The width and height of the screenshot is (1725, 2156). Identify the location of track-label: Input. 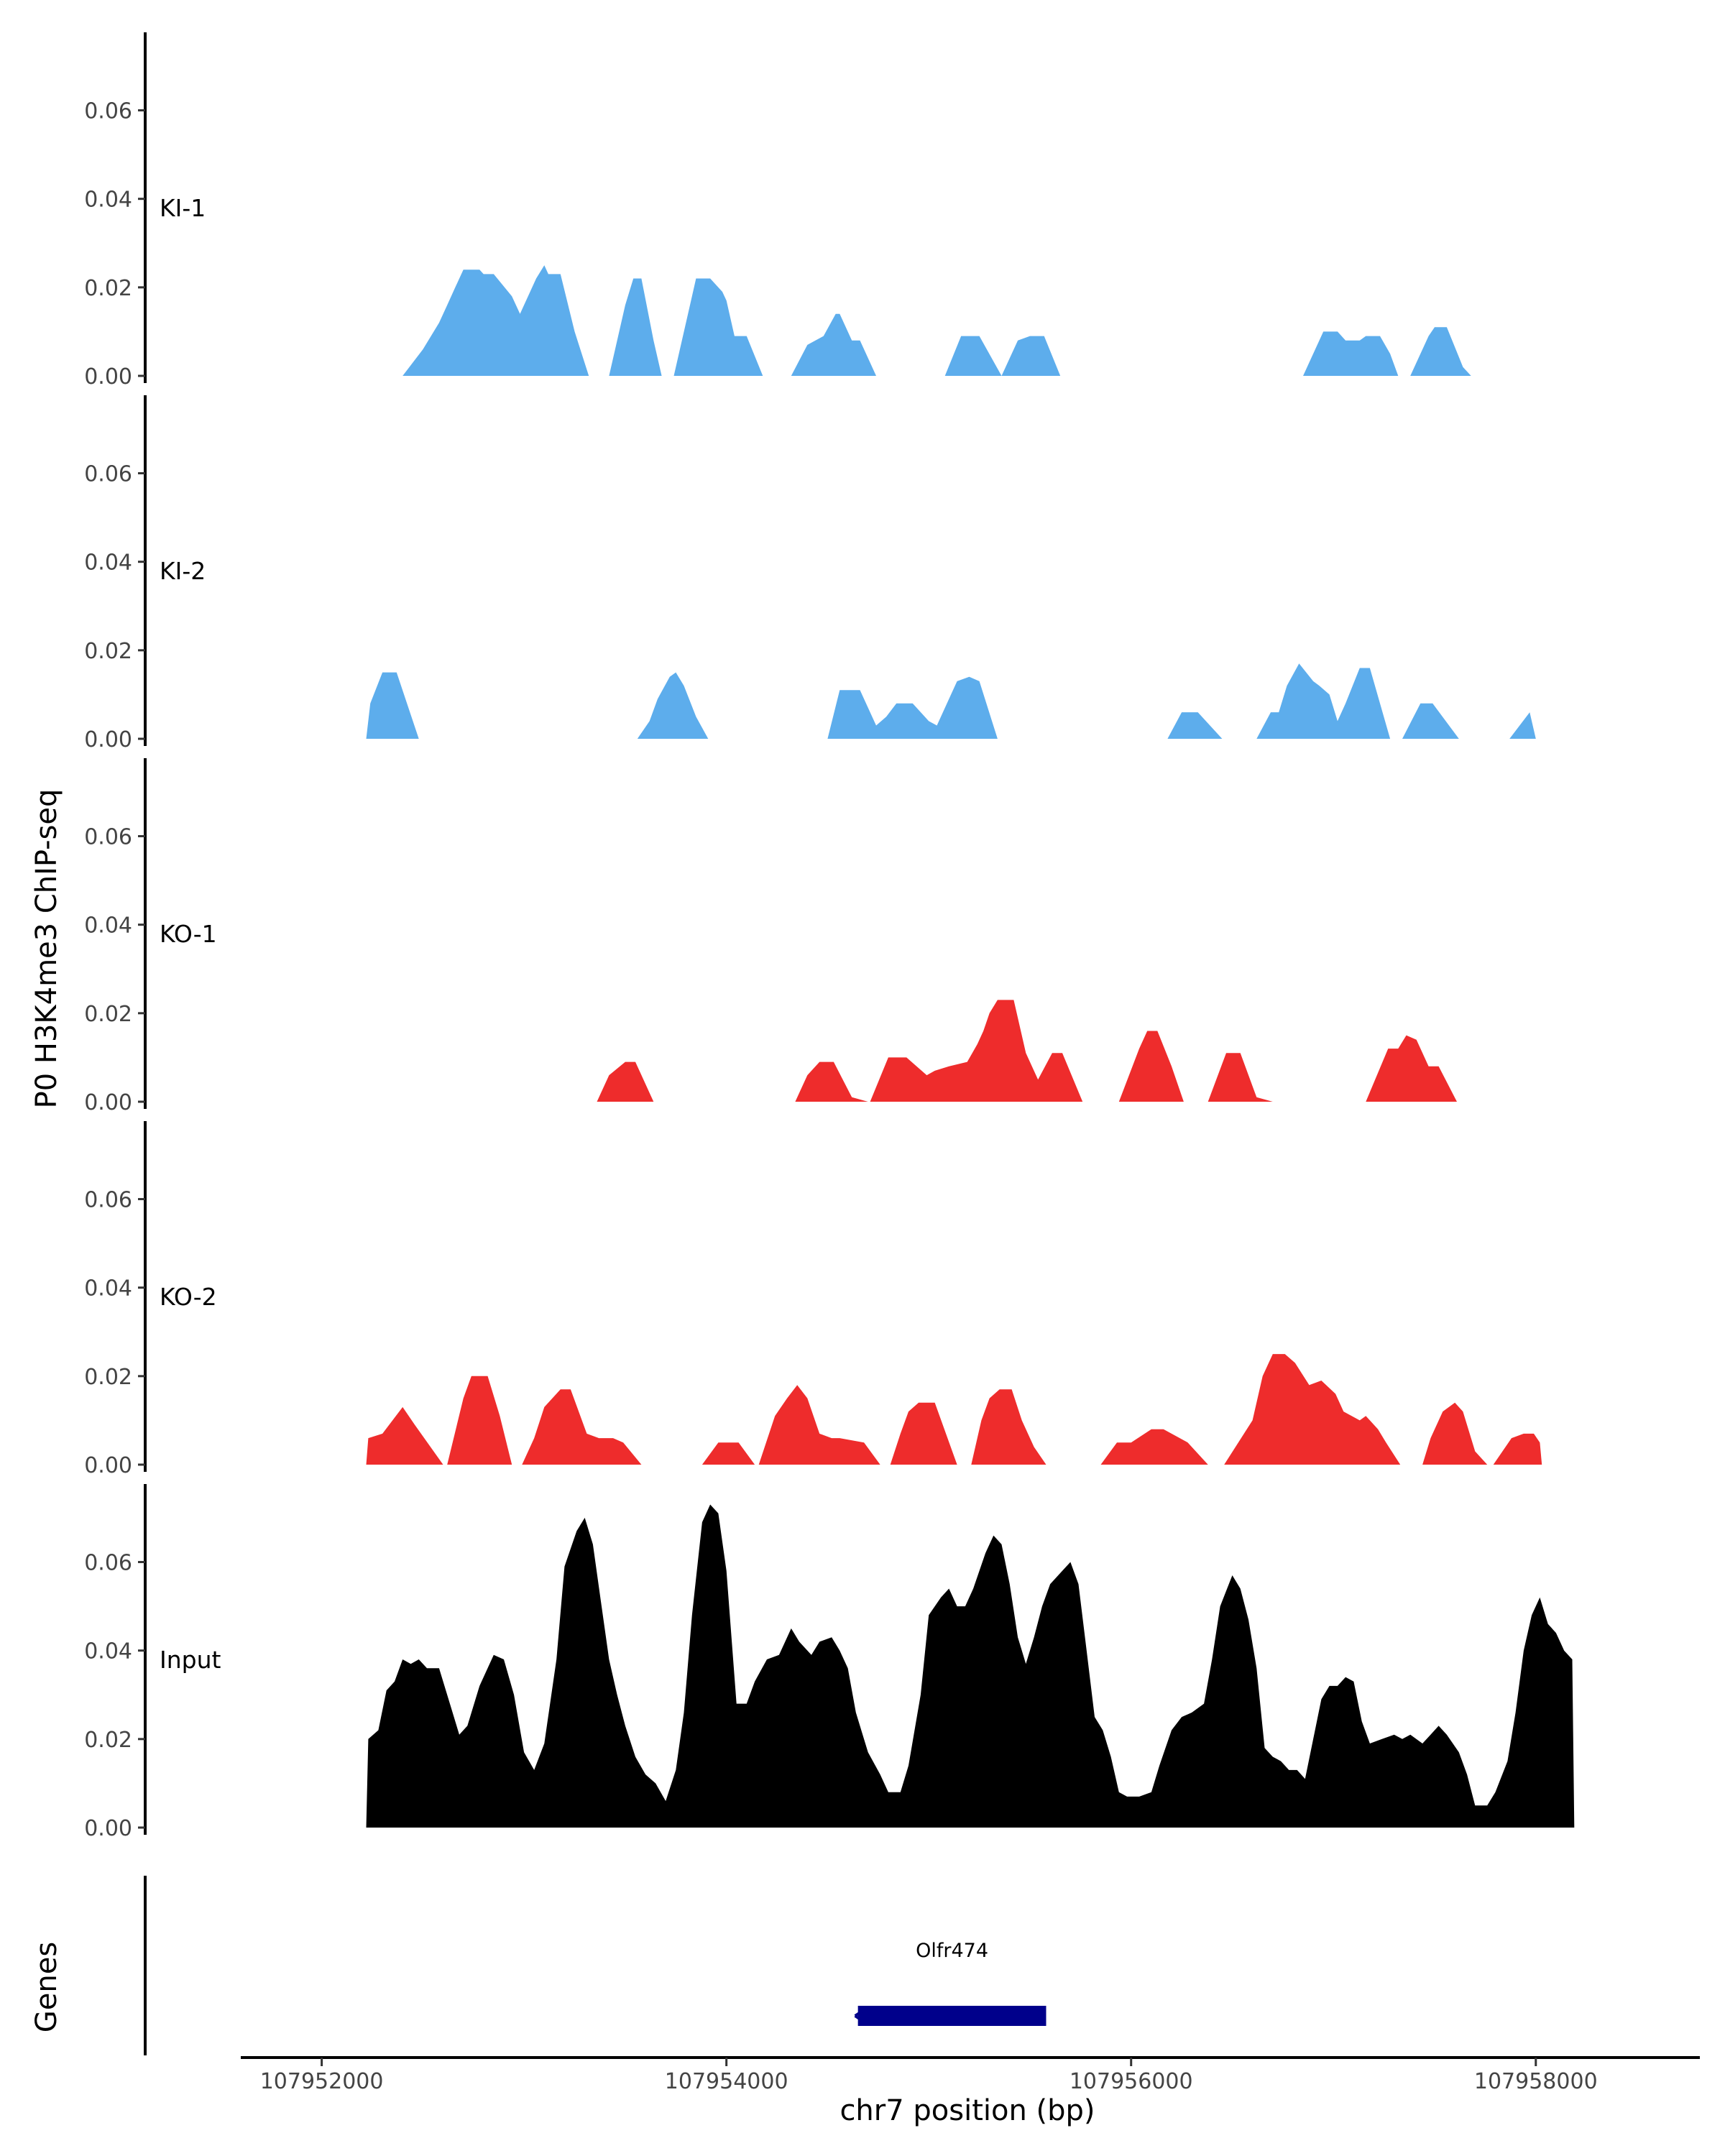
(190, 1660).